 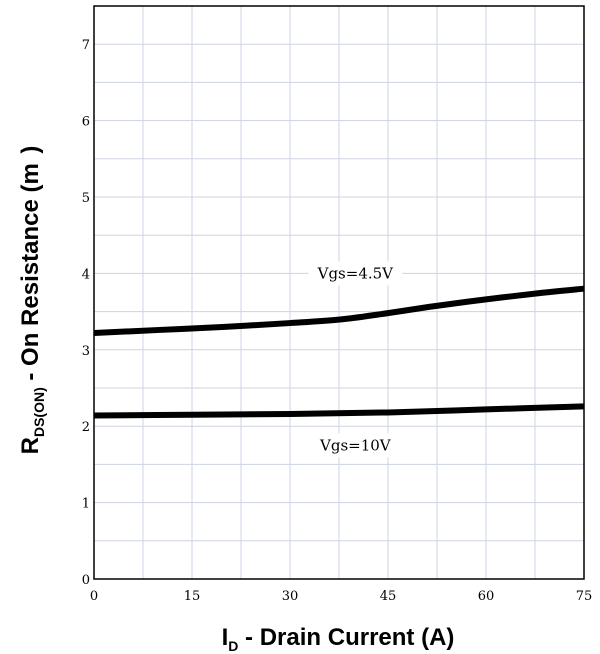 What do you see at coordinates (338, 639) in the screenshot?
I see `x-axis-title: ID - Drain Current (A)` at bounding box center [338, 639].